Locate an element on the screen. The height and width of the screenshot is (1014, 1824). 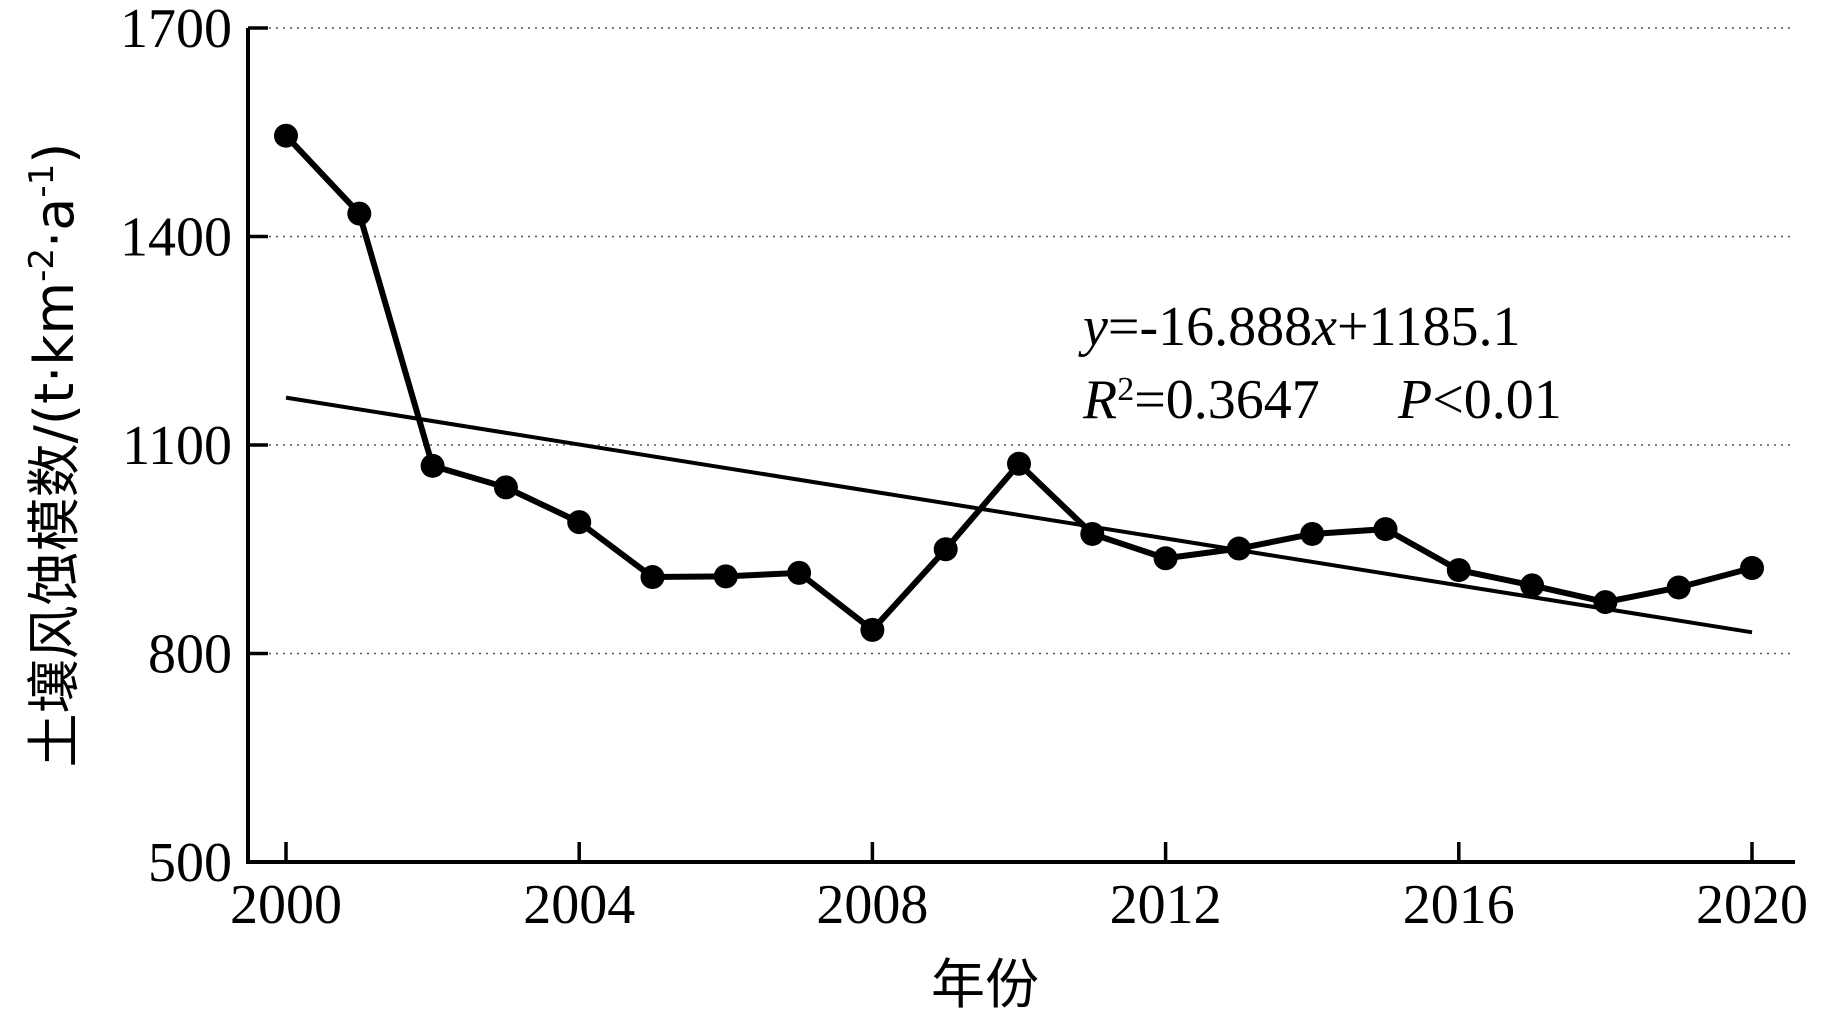
y-tick-label-1100: 1100 is located at coordinates (177, 446).